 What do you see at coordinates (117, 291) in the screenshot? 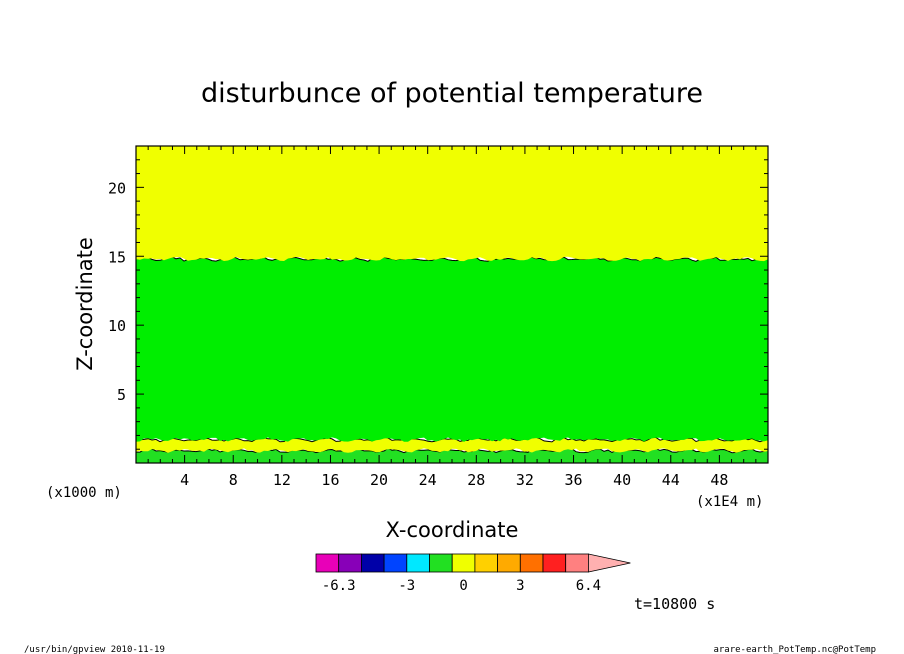
I see `y-tick-labels: 5 10 15 20` at bounding box center [117, 291].